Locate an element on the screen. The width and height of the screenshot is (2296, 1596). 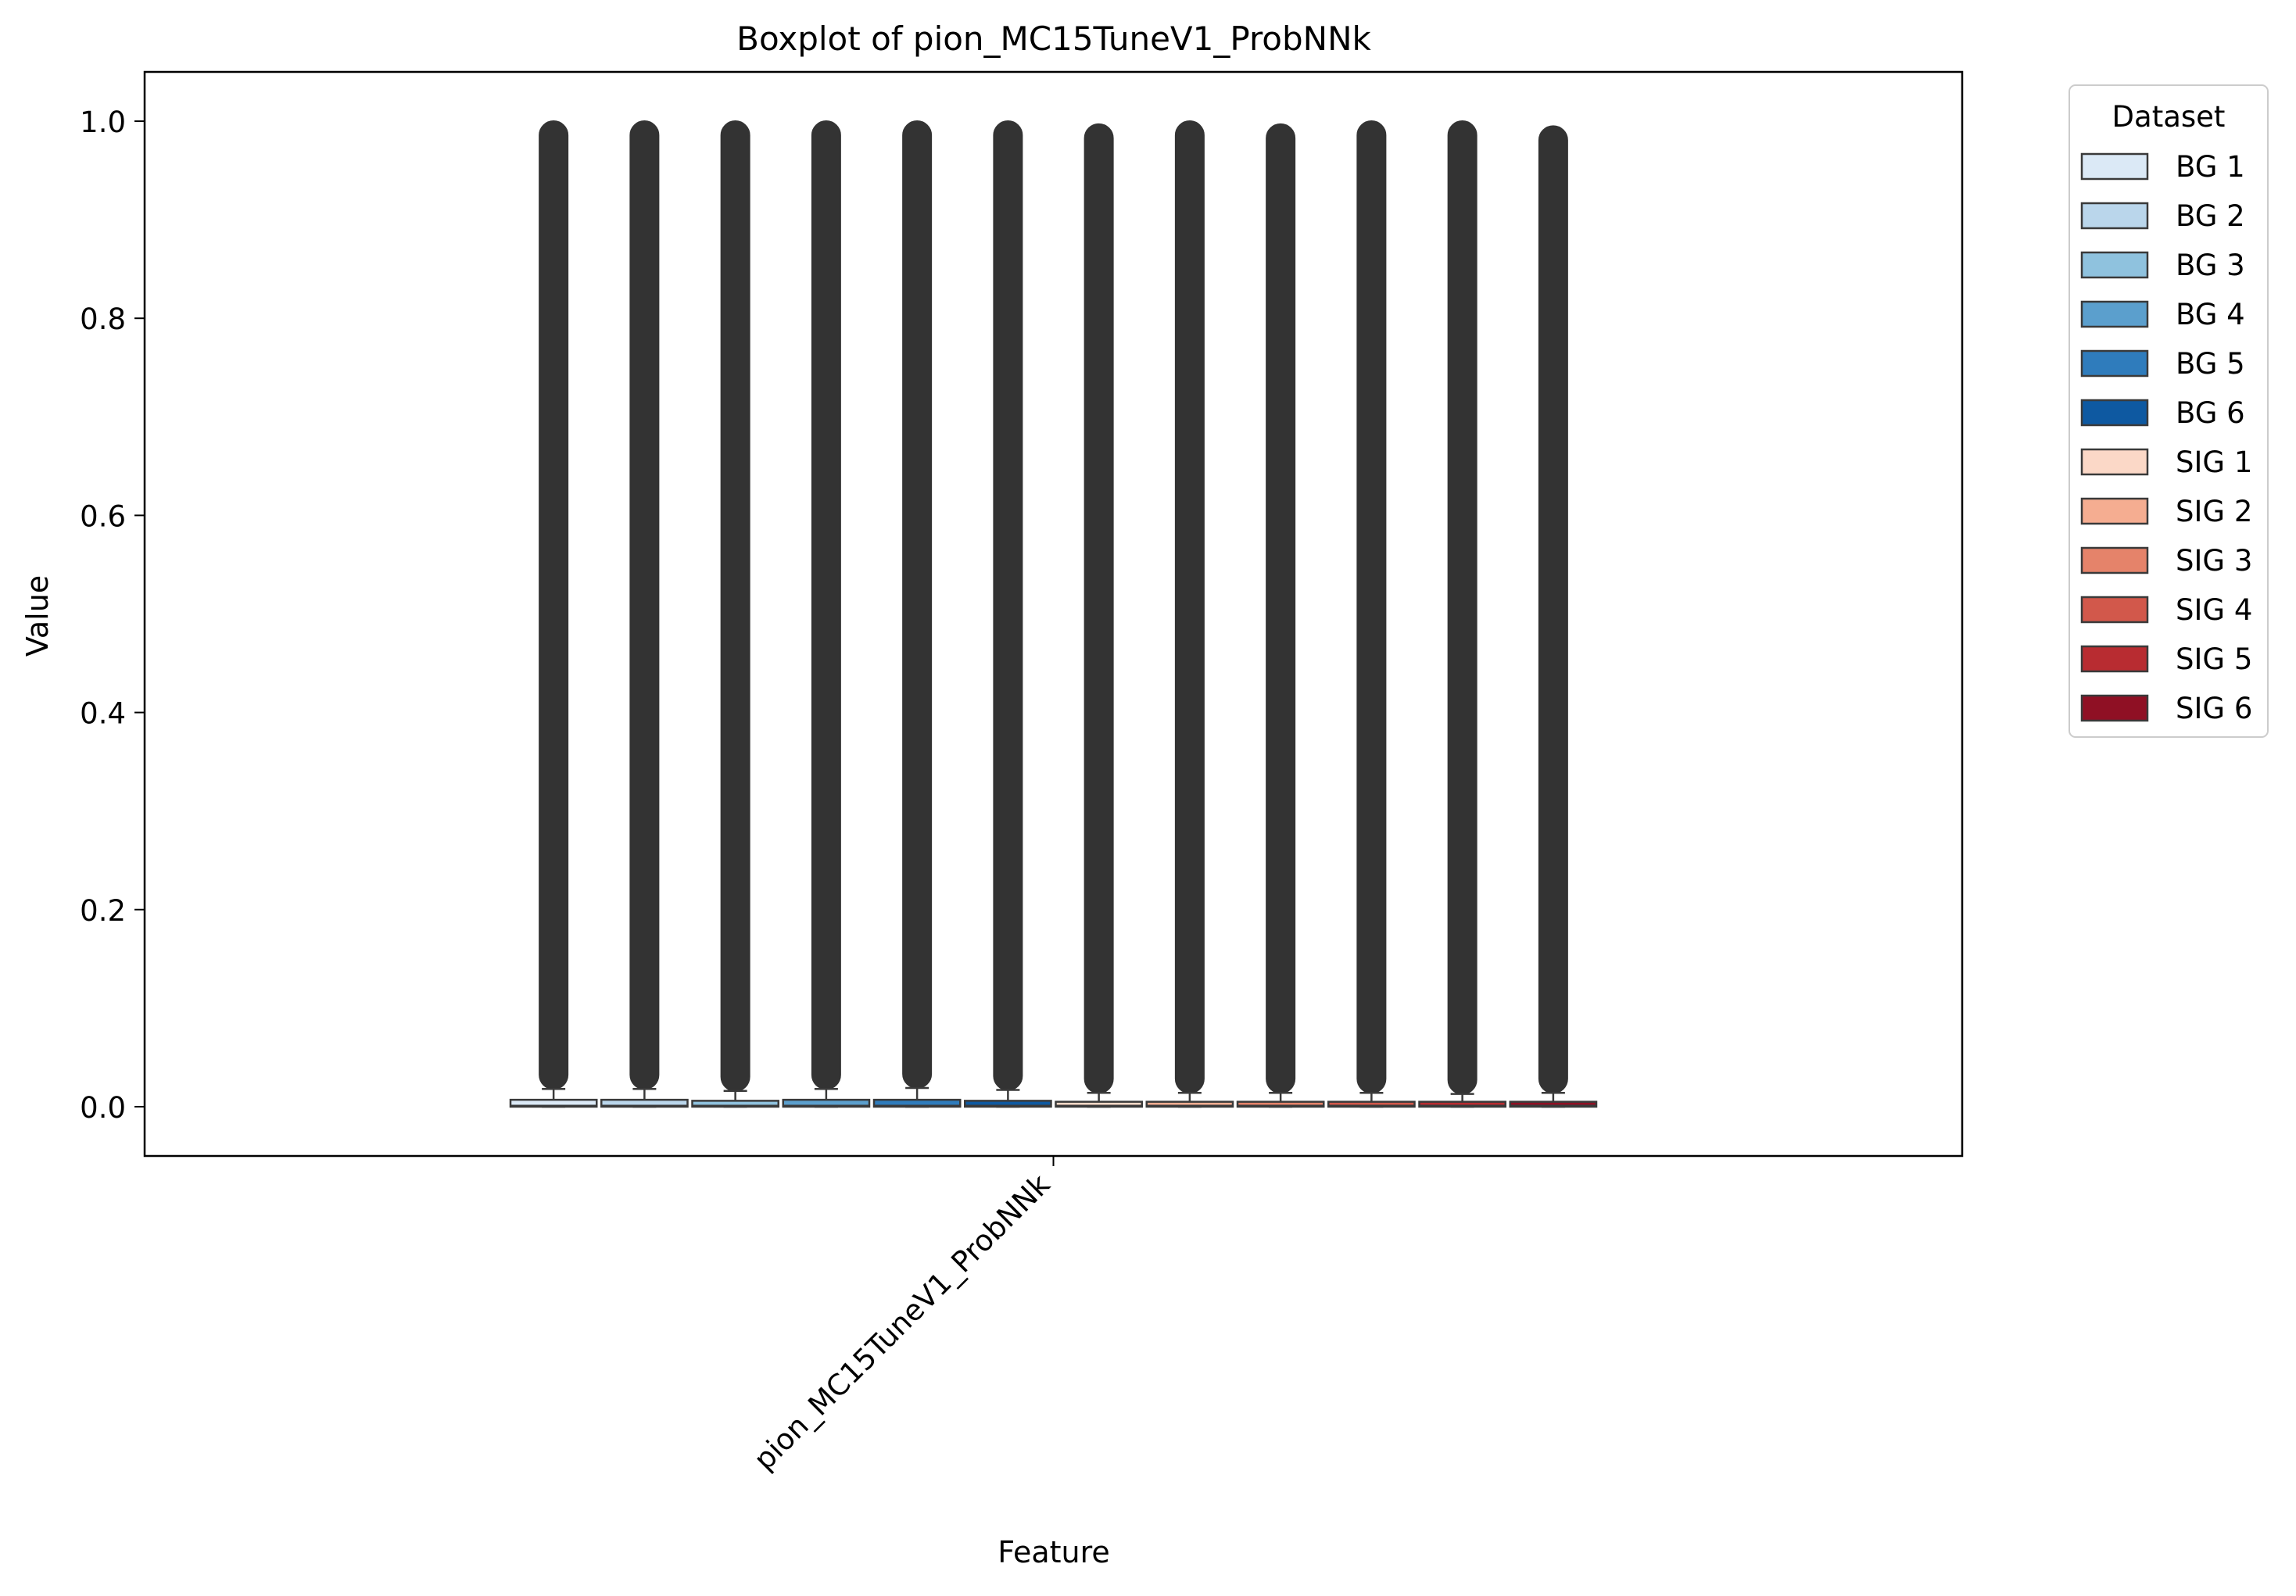
legend-item-sig-2: SIG 2 is located at coordinates (2166, 511).